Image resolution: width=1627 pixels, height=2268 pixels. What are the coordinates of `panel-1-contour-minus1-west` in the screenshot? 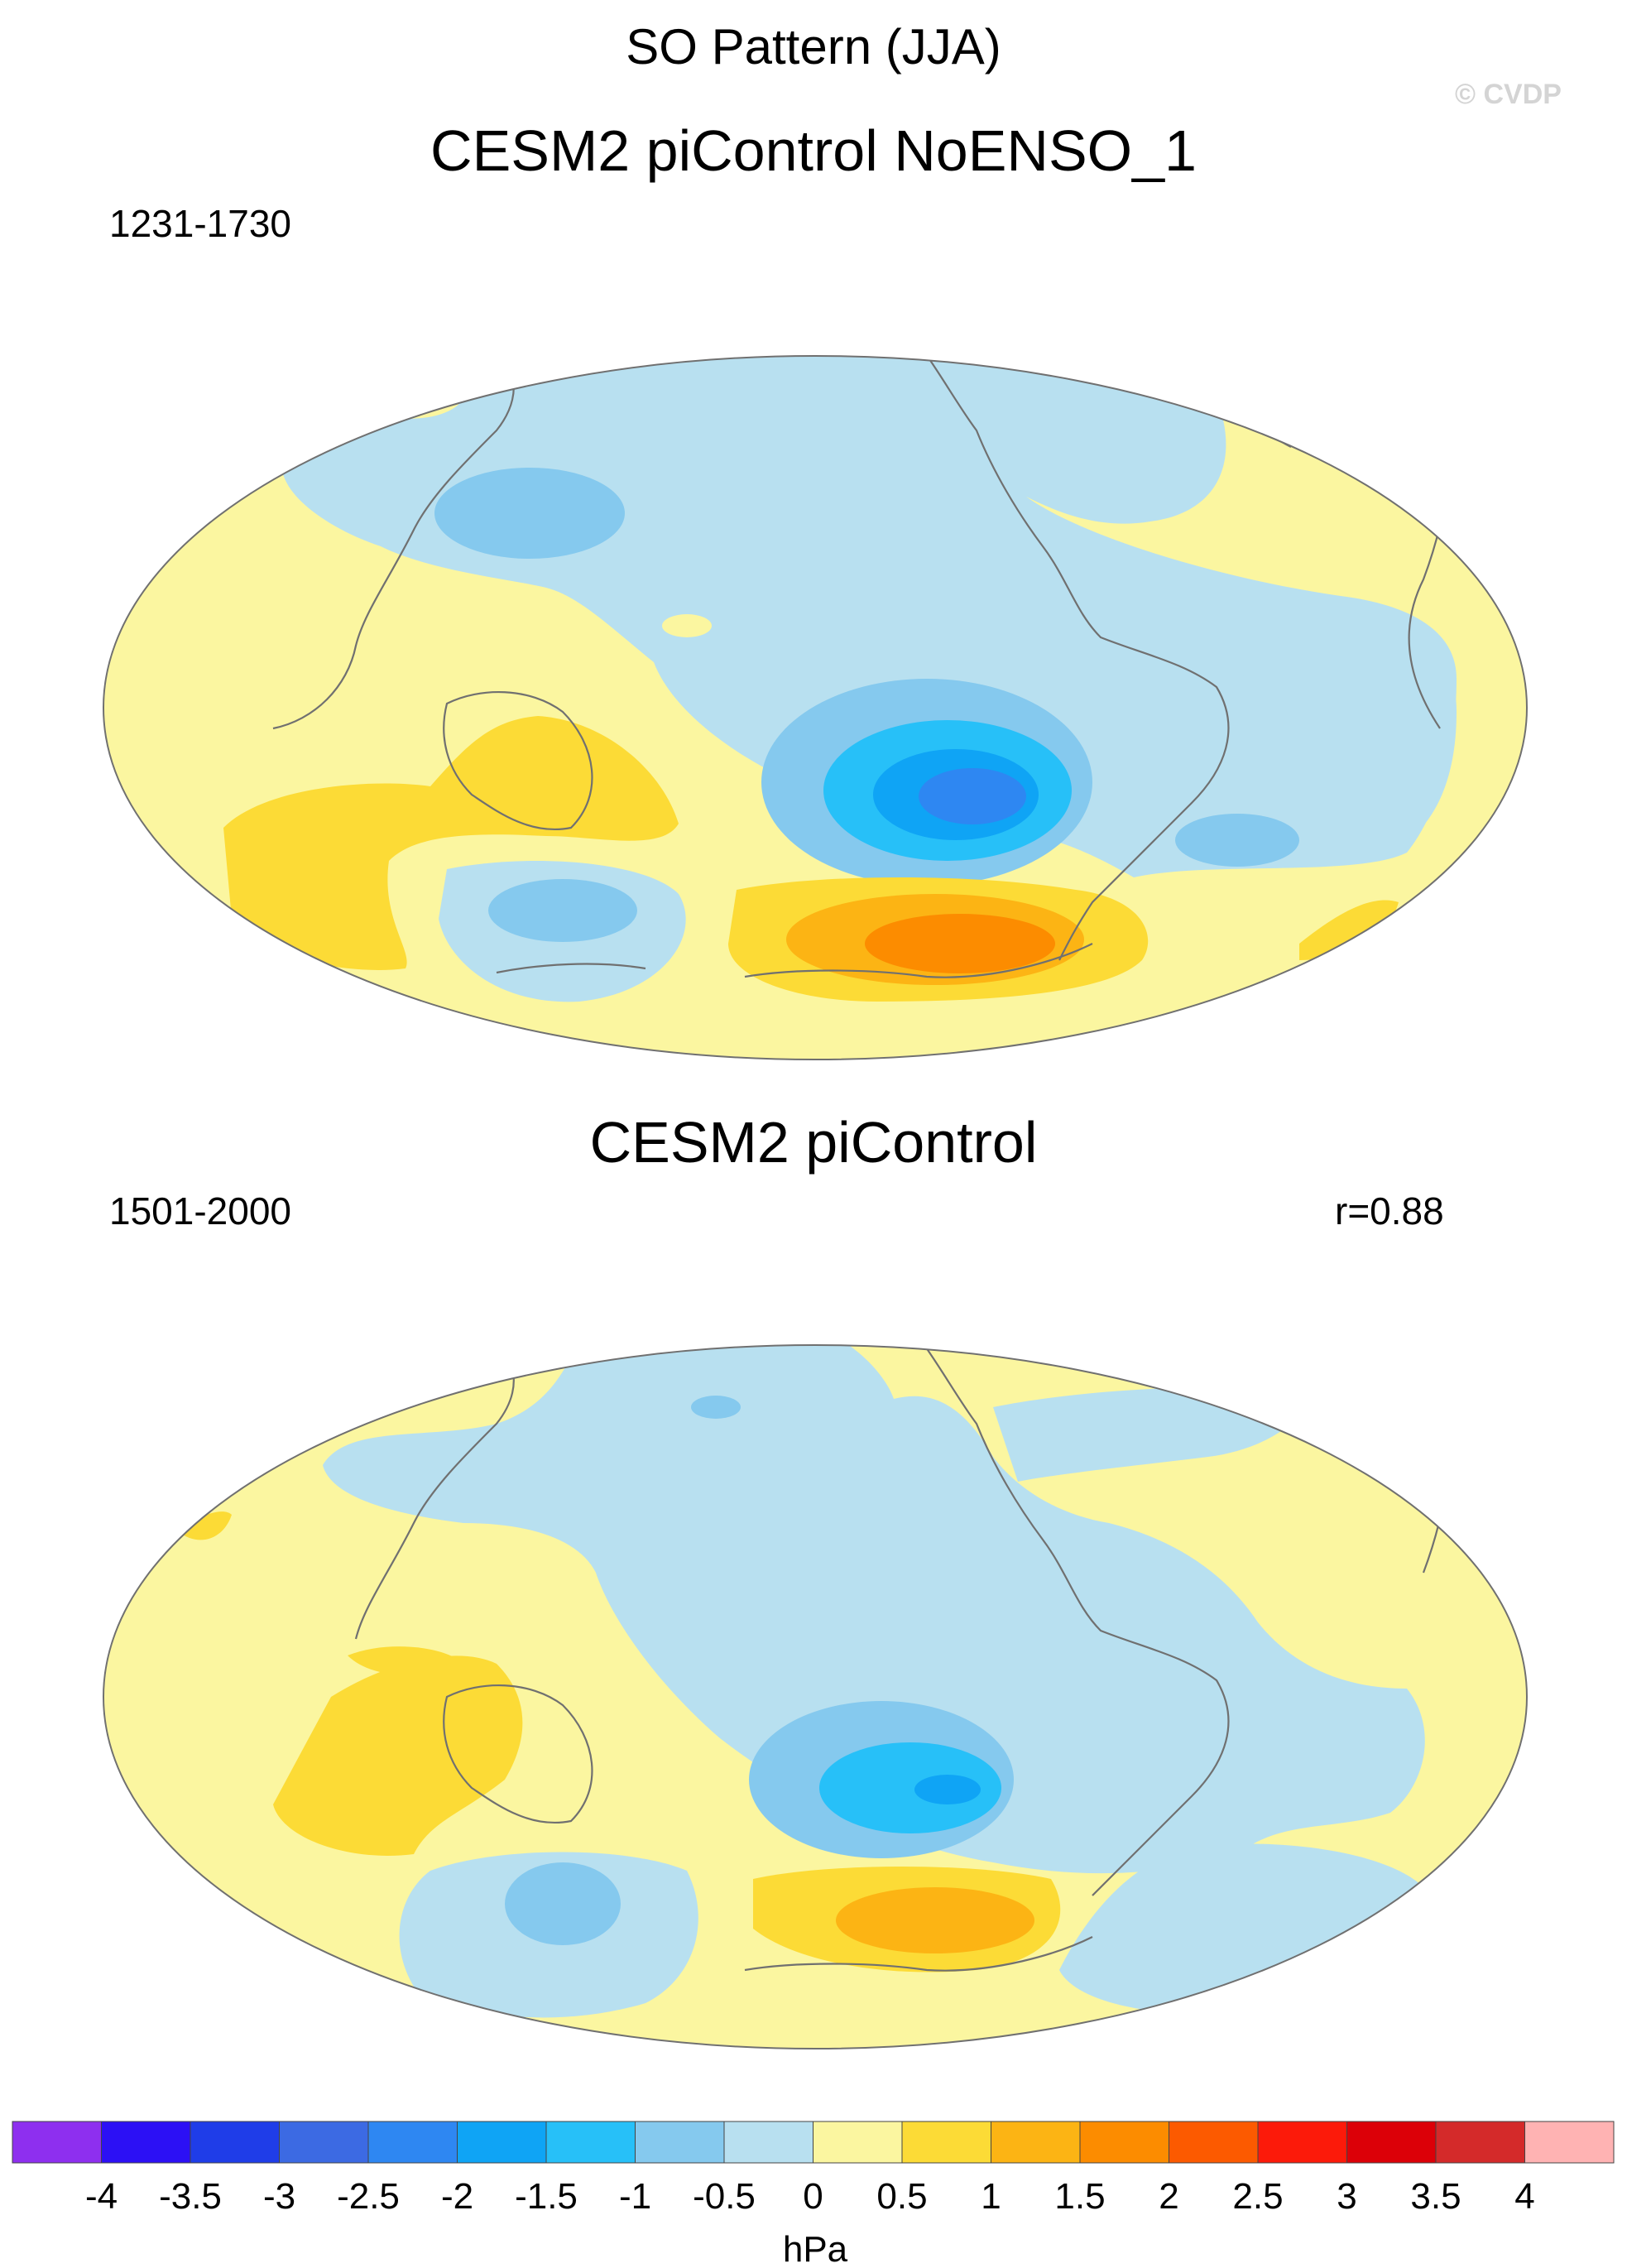 It's located at (529, 513).